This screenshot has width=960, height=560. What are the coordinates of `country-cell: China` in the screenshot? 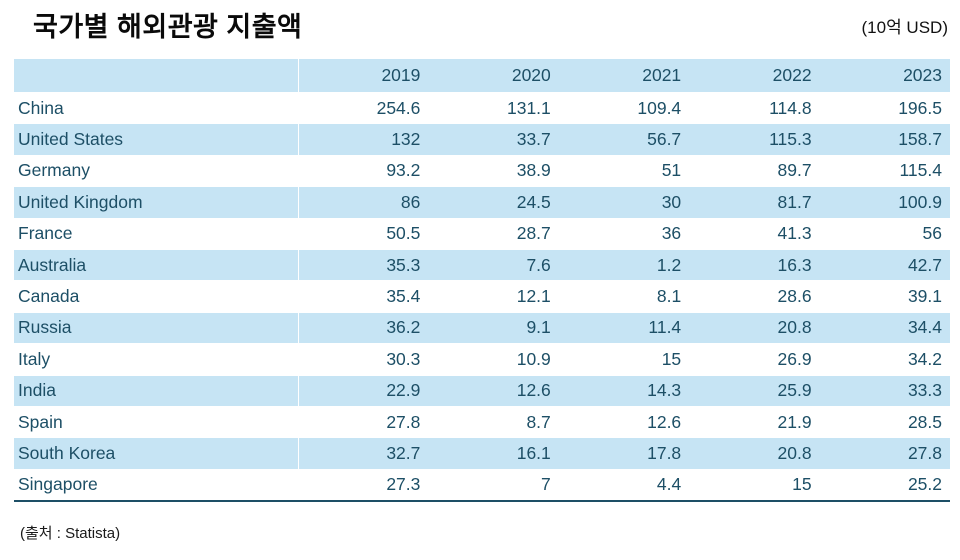 It's located at (156, 107).